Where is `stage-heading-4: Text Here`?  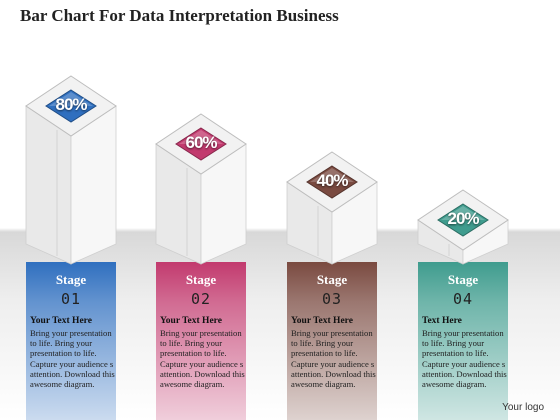 stage-heading-4: Text Here is located at coordinates (442, 321).